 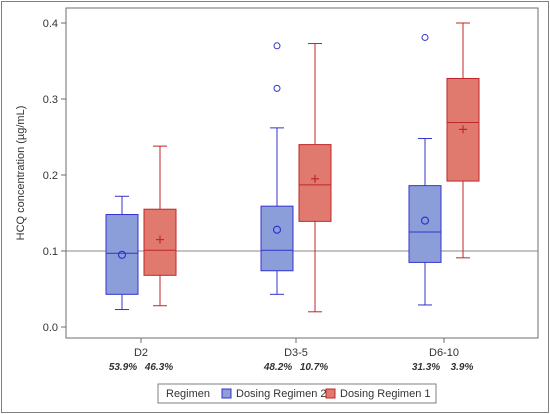 What do you see at coordinates (296, 353) in the screenshot?
I see `x-tick-label: D3-5` at bounding box center [296, 353].